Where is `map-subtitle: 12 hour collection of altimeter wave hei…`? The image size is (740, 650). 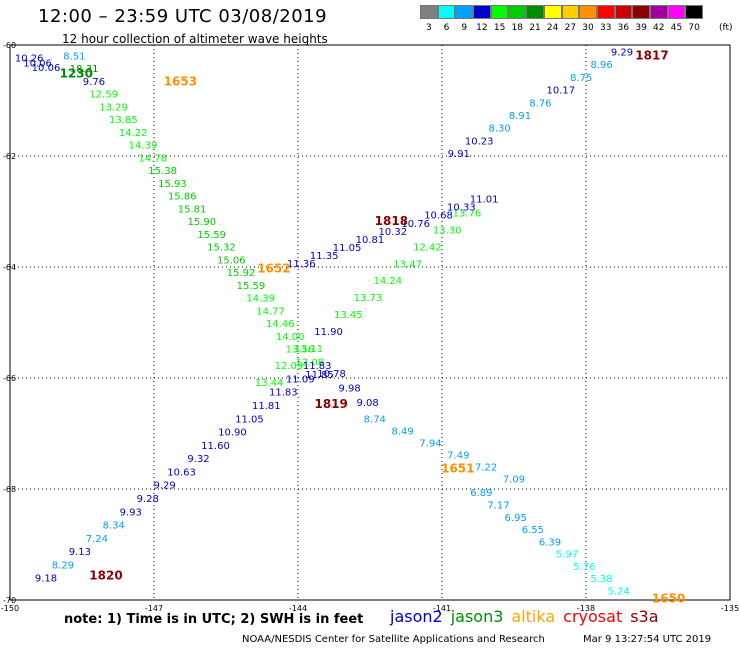
map-subtitle: 12 hour collection of altimeter wave hei… is located at coordinates (195, 39).